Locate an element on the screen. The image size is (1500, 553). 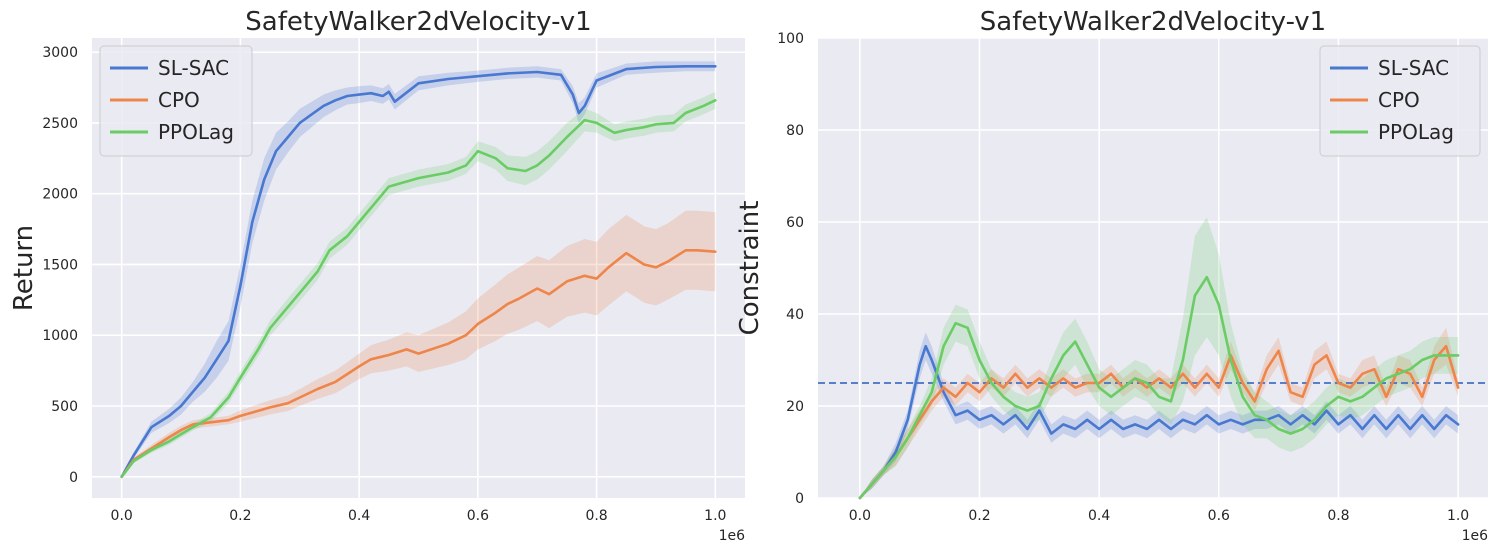
y-tick-label: 2500 is located at coordinates (60, 124).